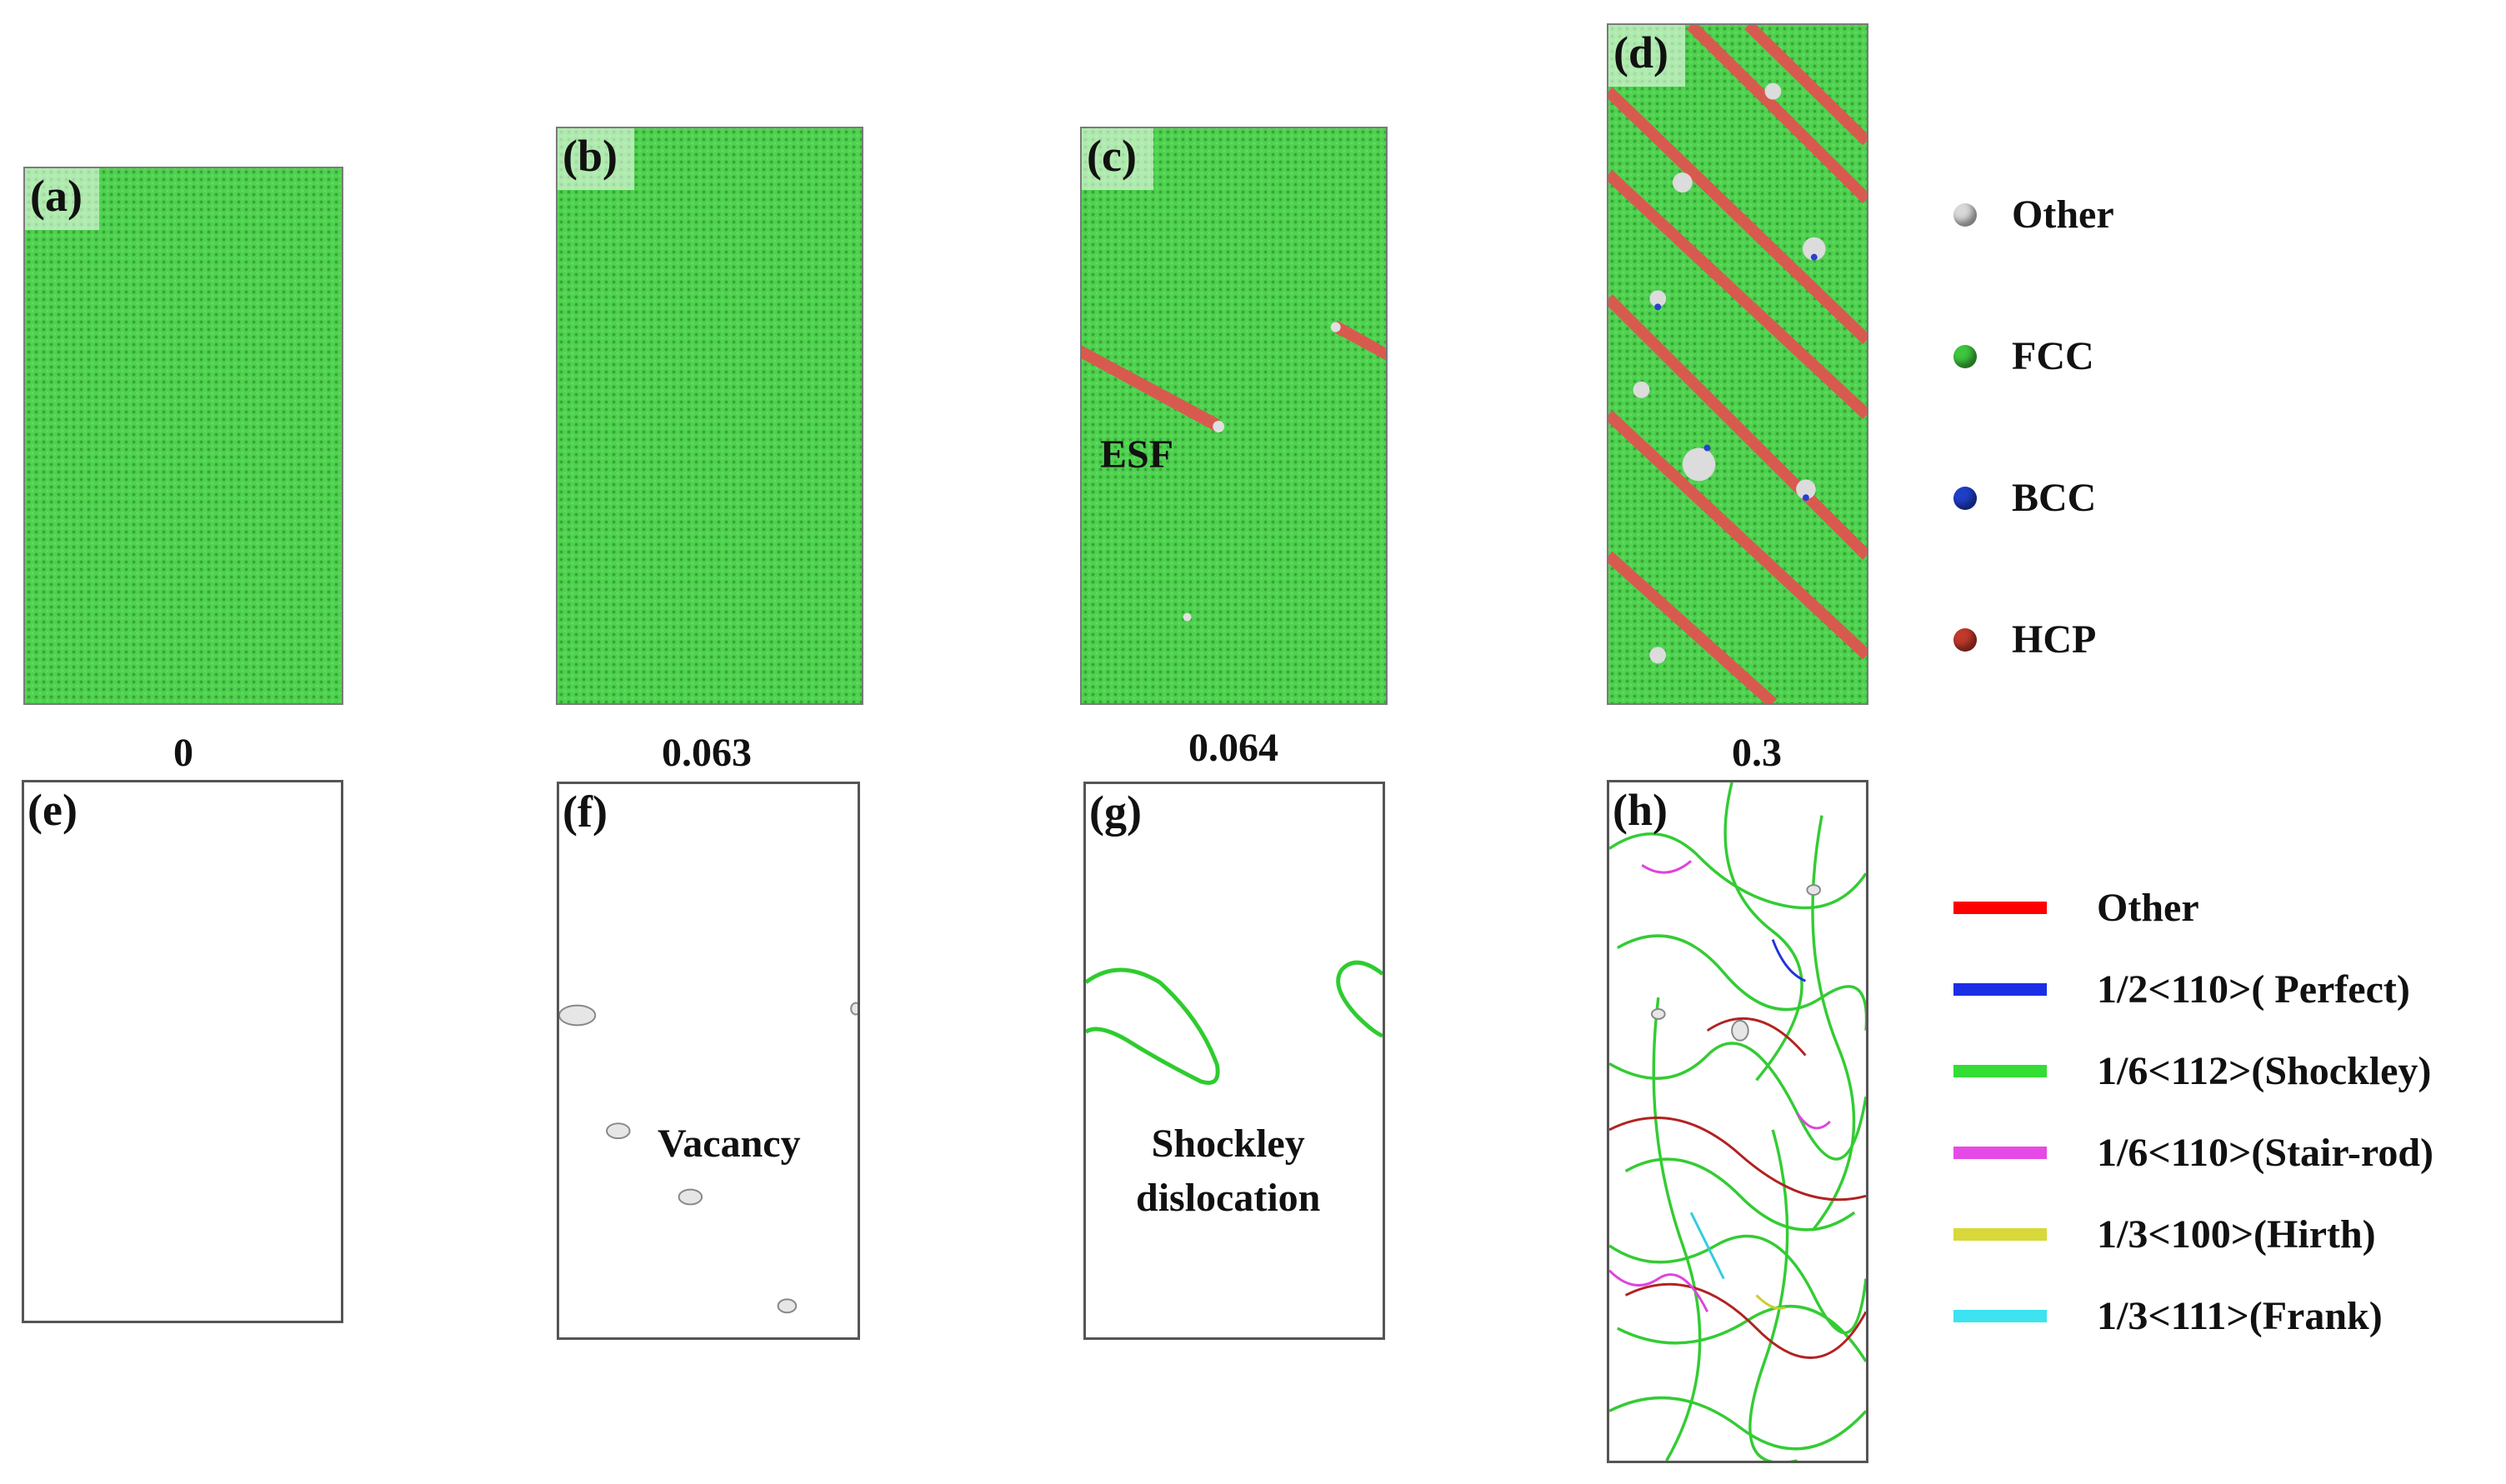  I want to click on panel-label-d: (d), so click(1647, 56).